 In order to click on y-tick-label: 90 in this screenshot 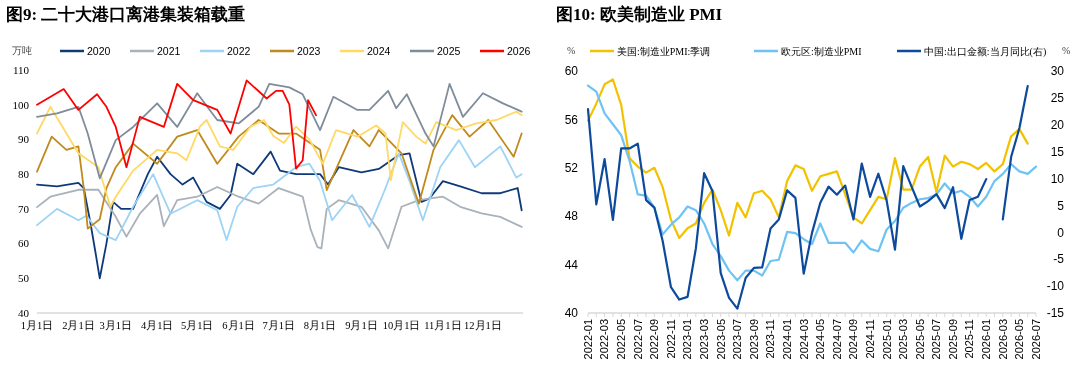, I will do `click(24, 139)`.